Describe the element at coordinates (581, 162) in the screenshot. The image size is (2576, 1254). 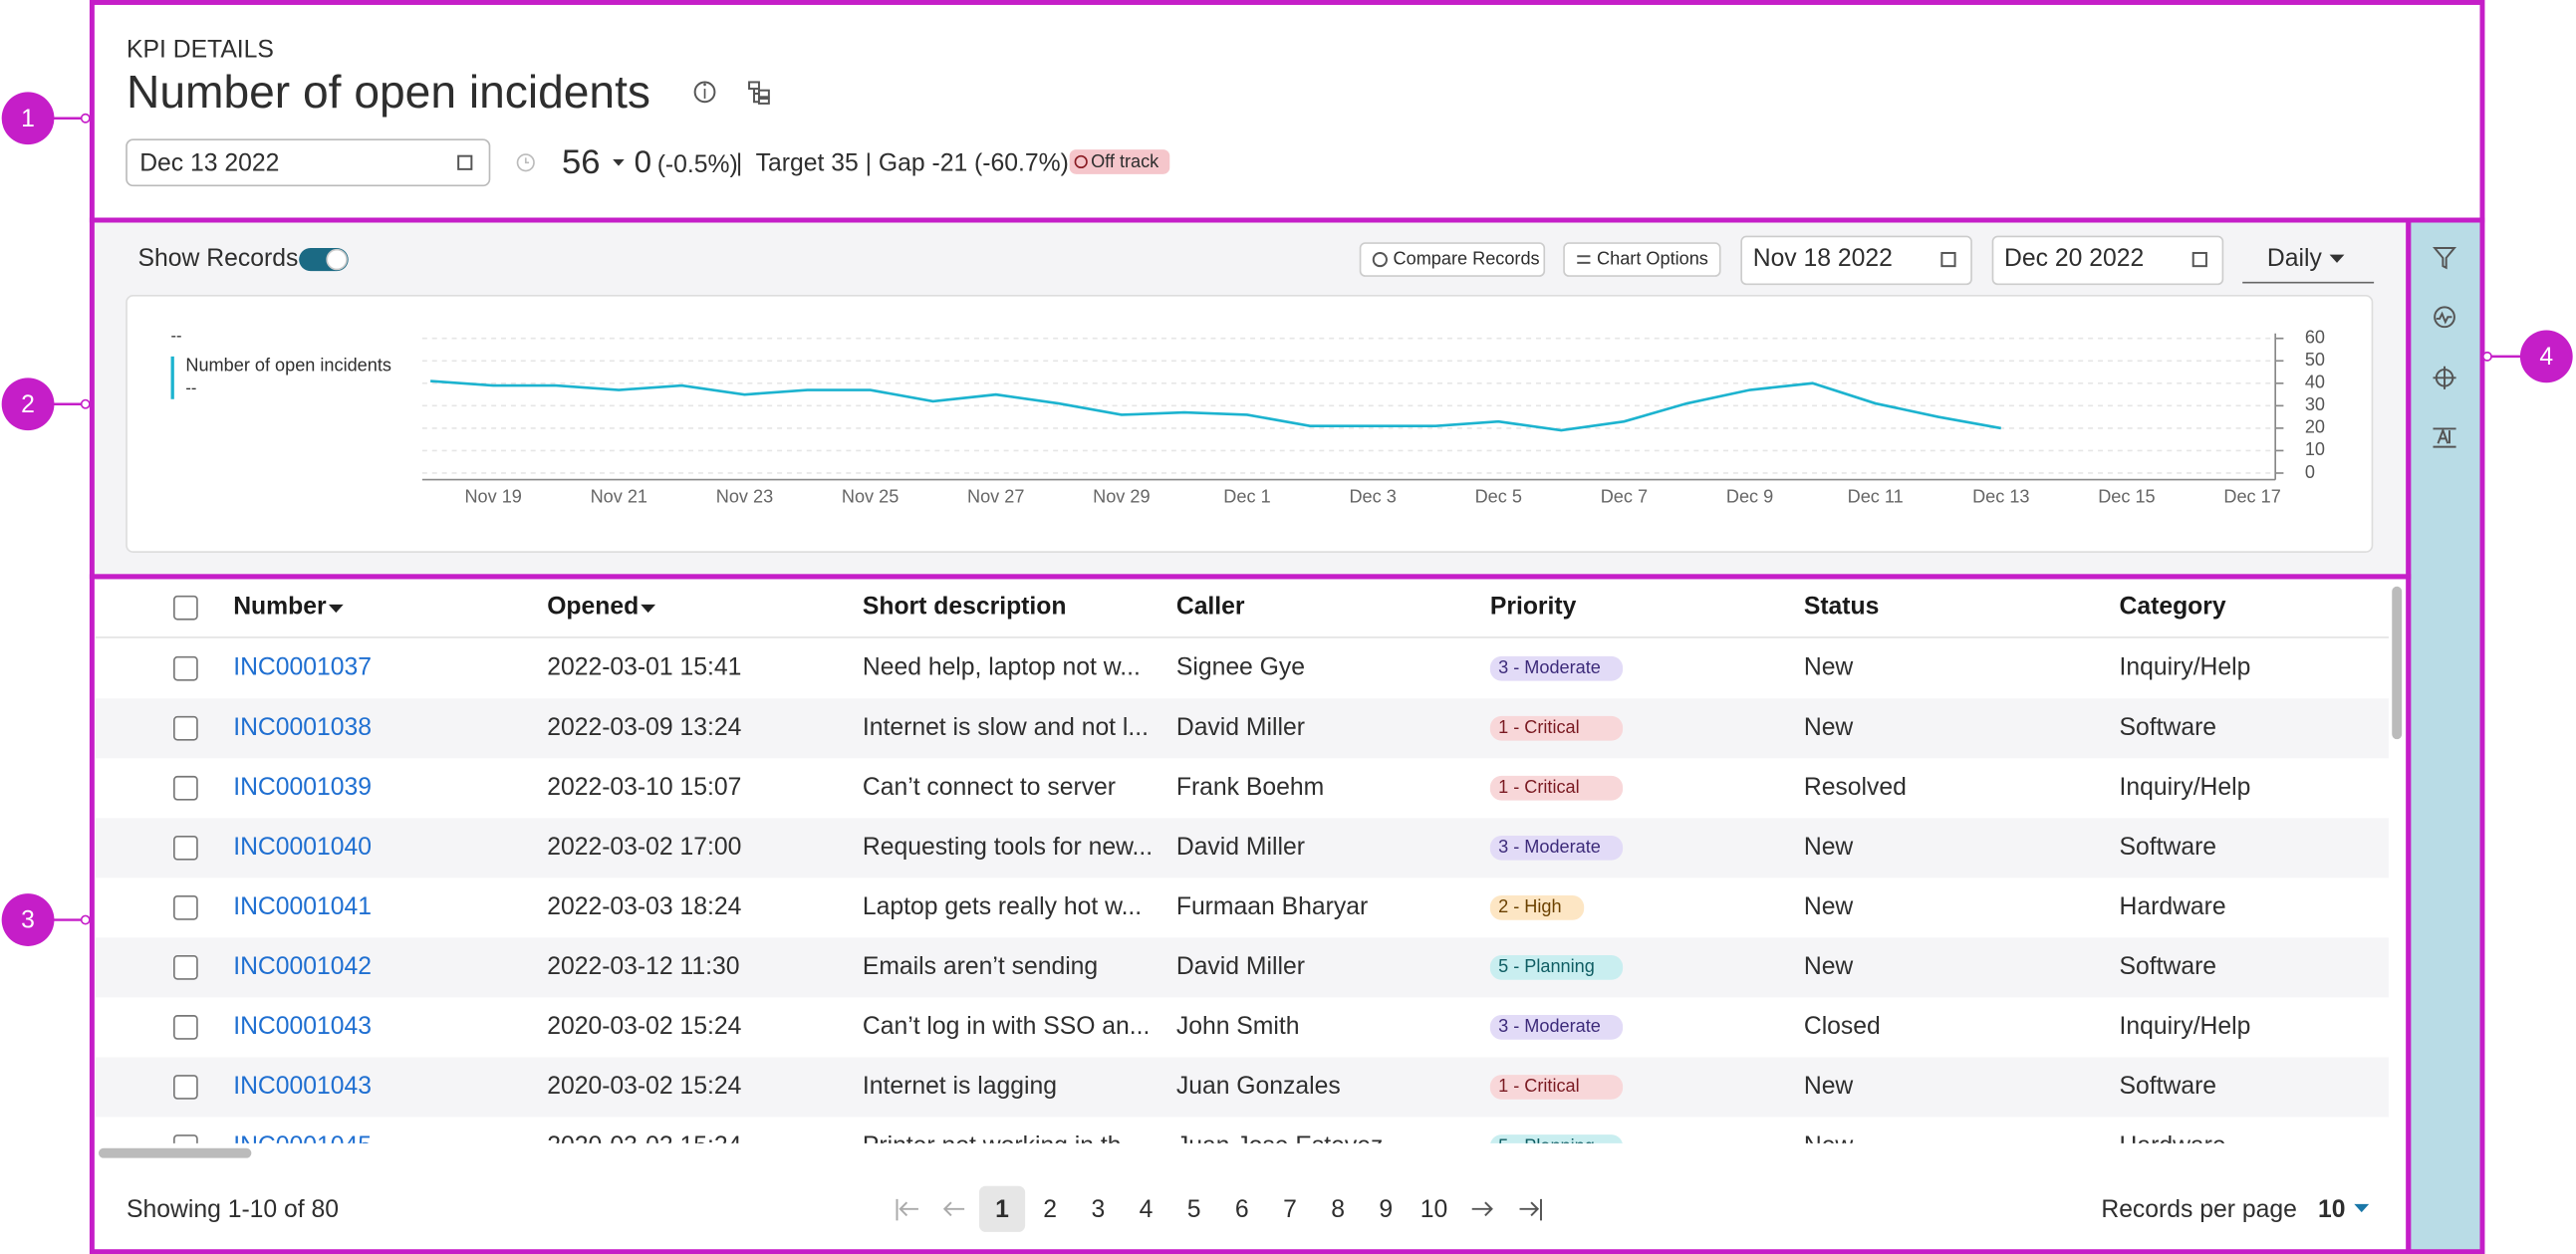
I see `kpi-value: 56` at that location.